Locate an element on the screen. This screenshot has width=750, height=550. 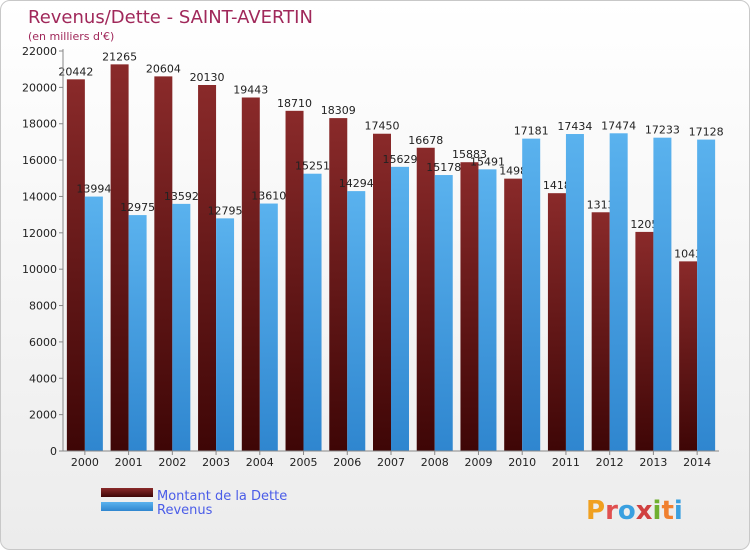
x-tick-label: 2007 is located at coordinates (391, 462).